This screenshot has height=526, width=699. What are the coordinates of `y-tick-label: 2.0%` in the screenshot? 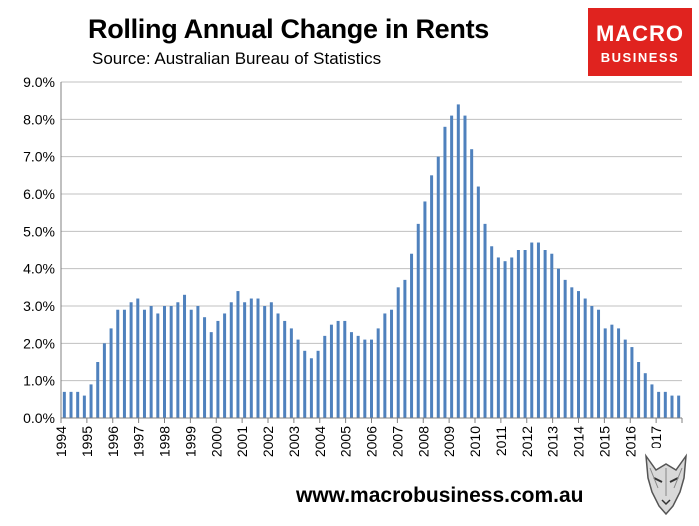 It's located at (39, 343).